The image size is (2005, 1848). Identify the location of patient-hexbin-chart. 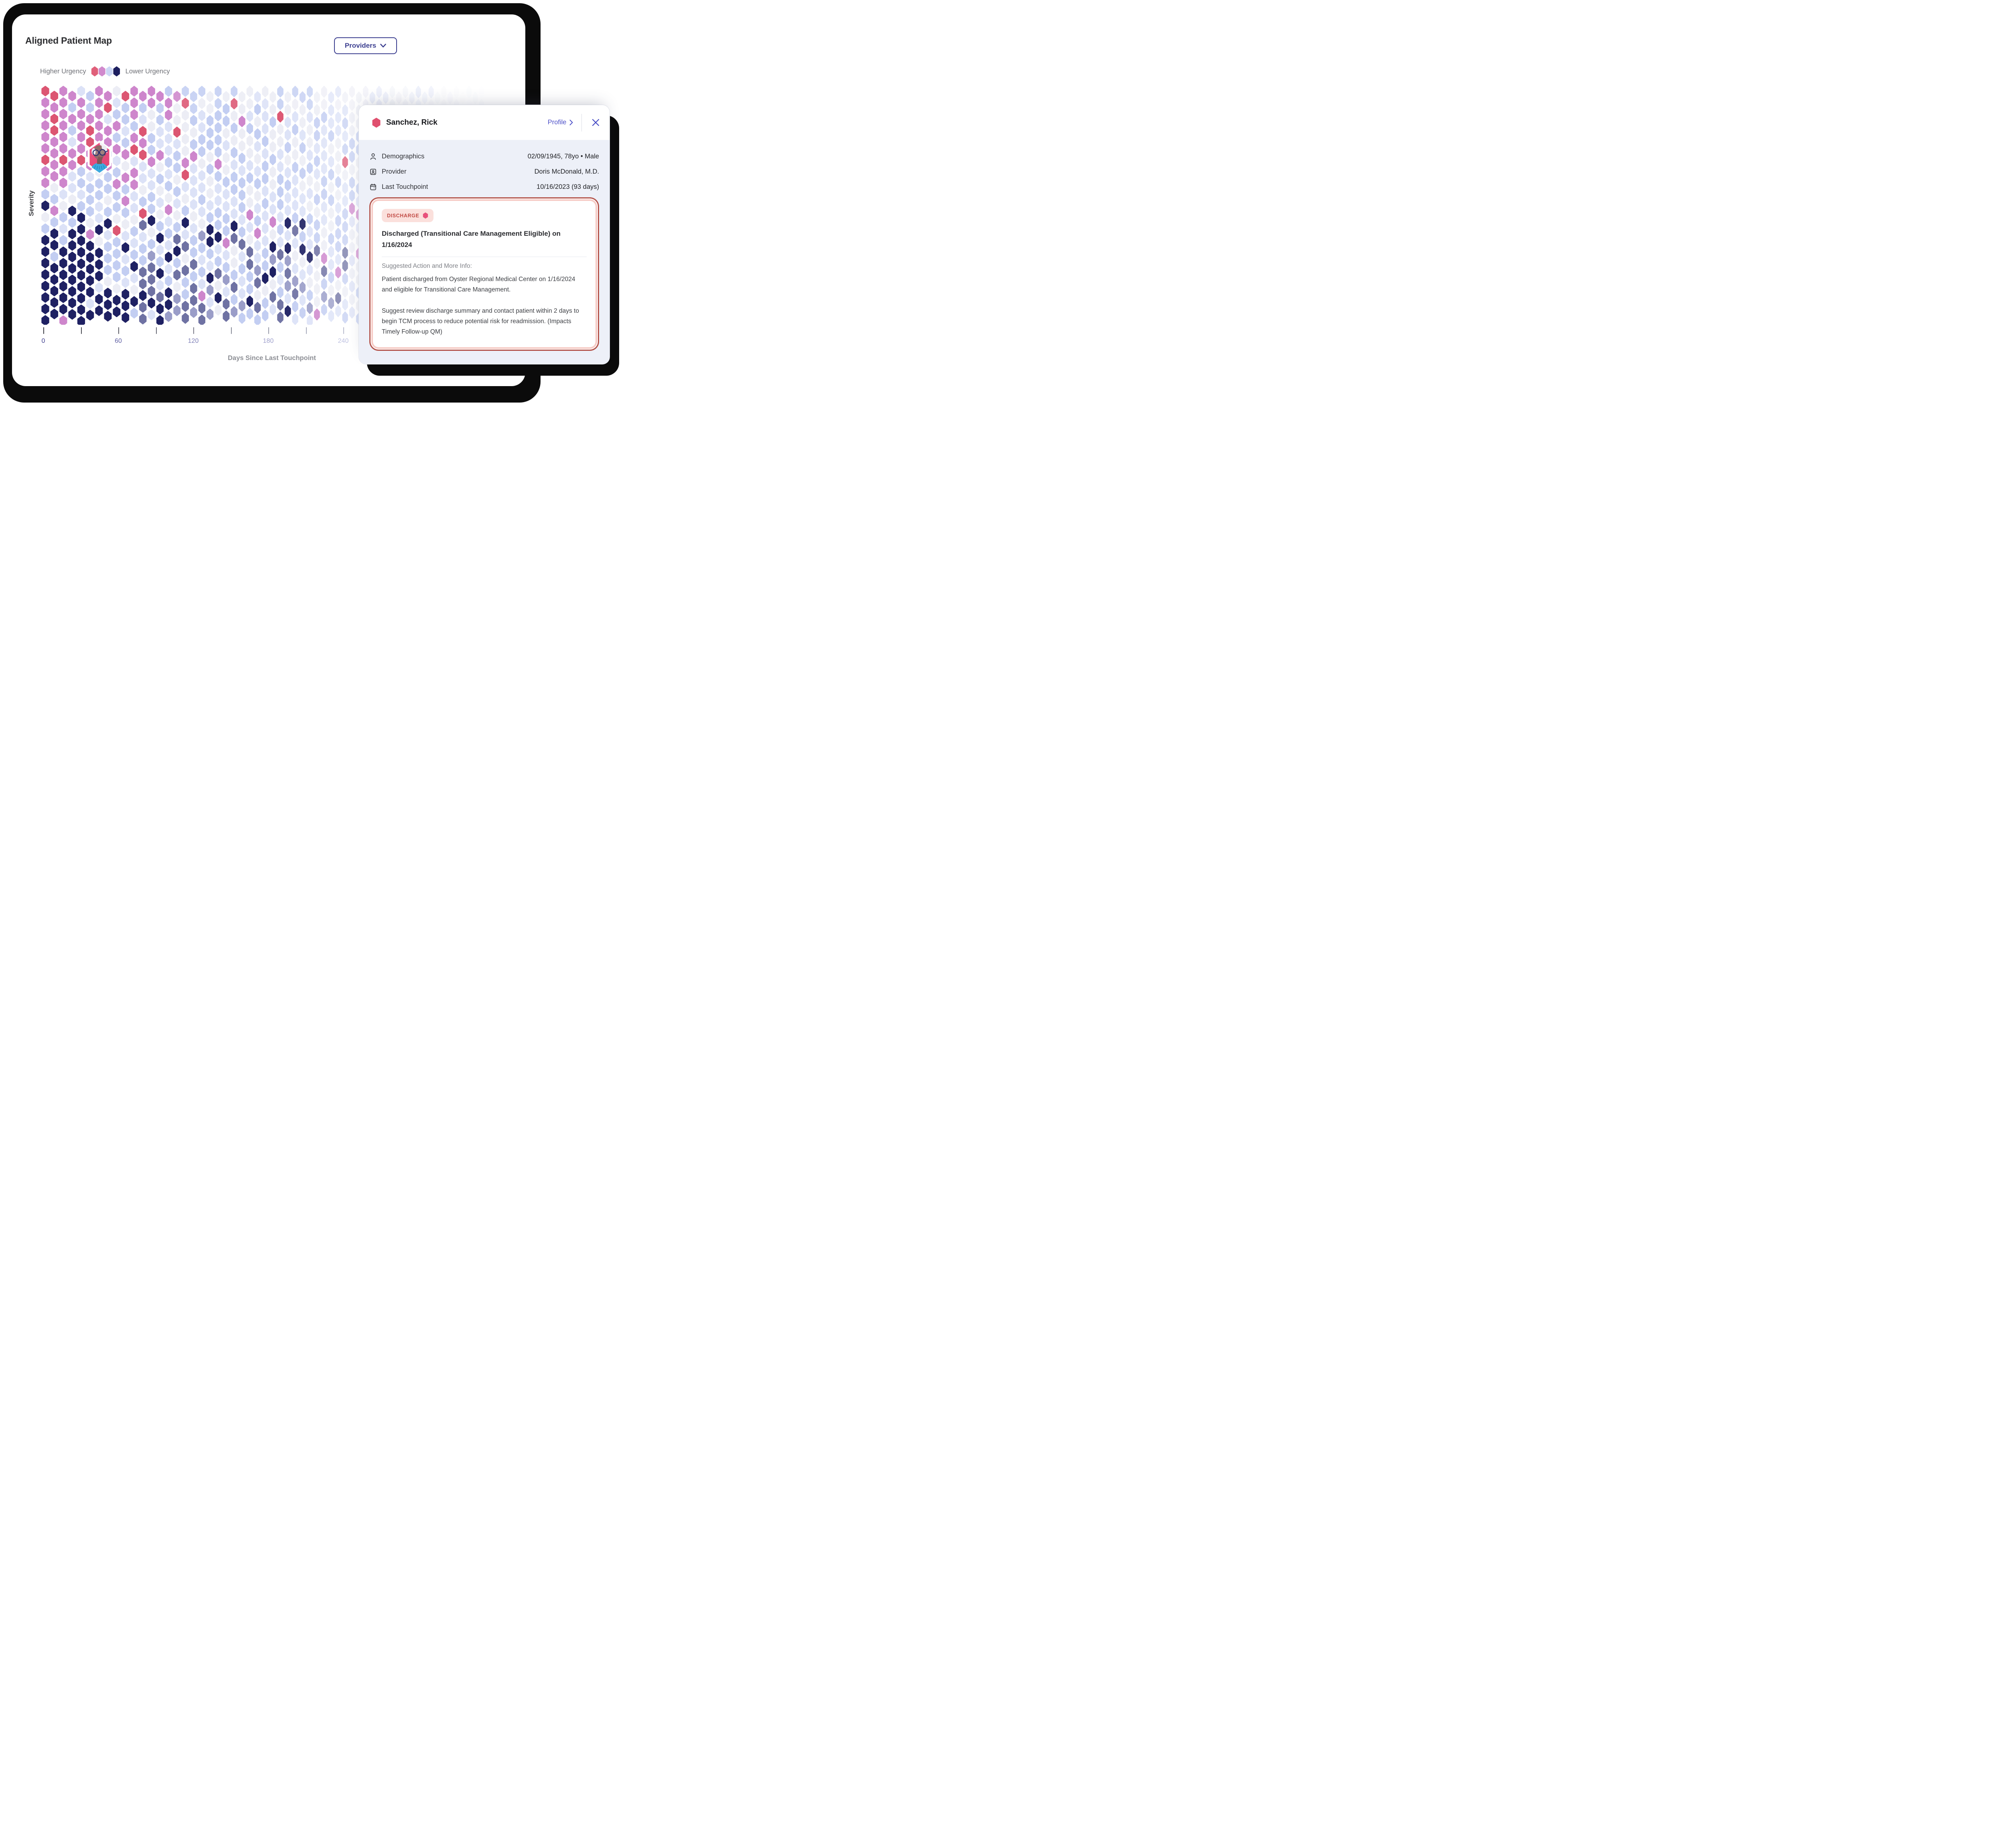
(270, 205).